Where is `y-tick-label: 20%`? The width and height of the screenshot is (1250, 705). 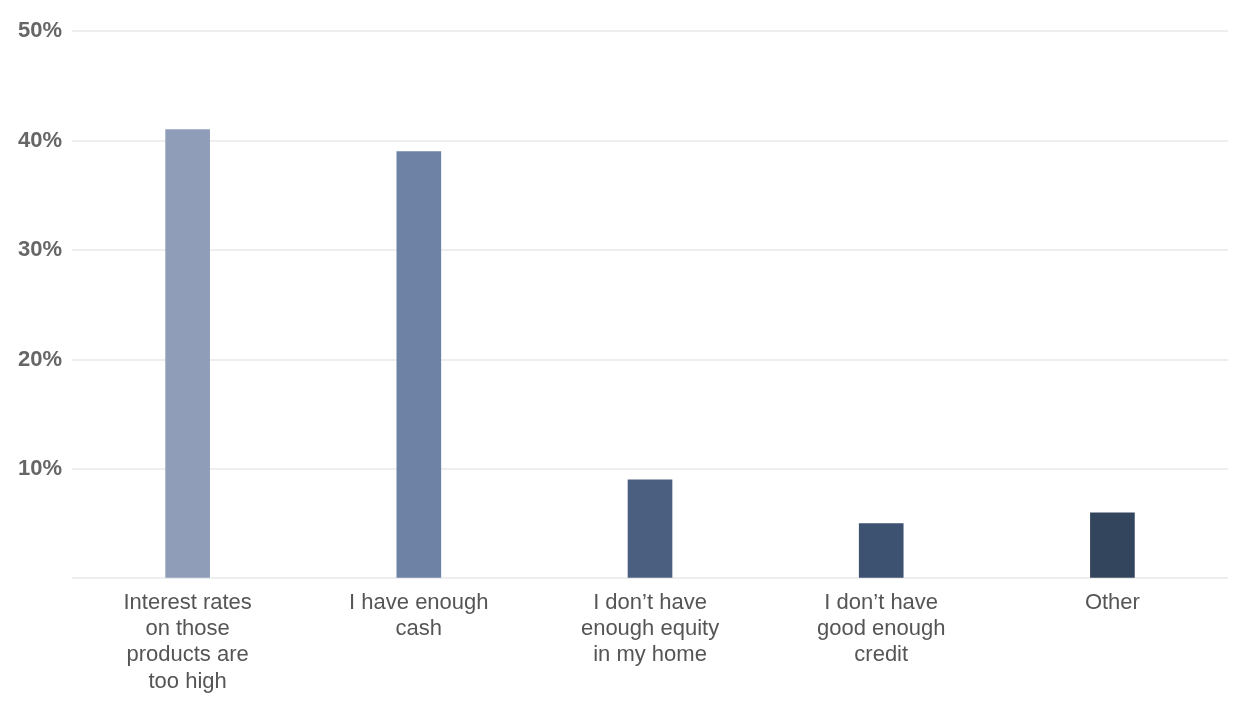 y-tick-label: 20% is located at coordinates (40, 358).